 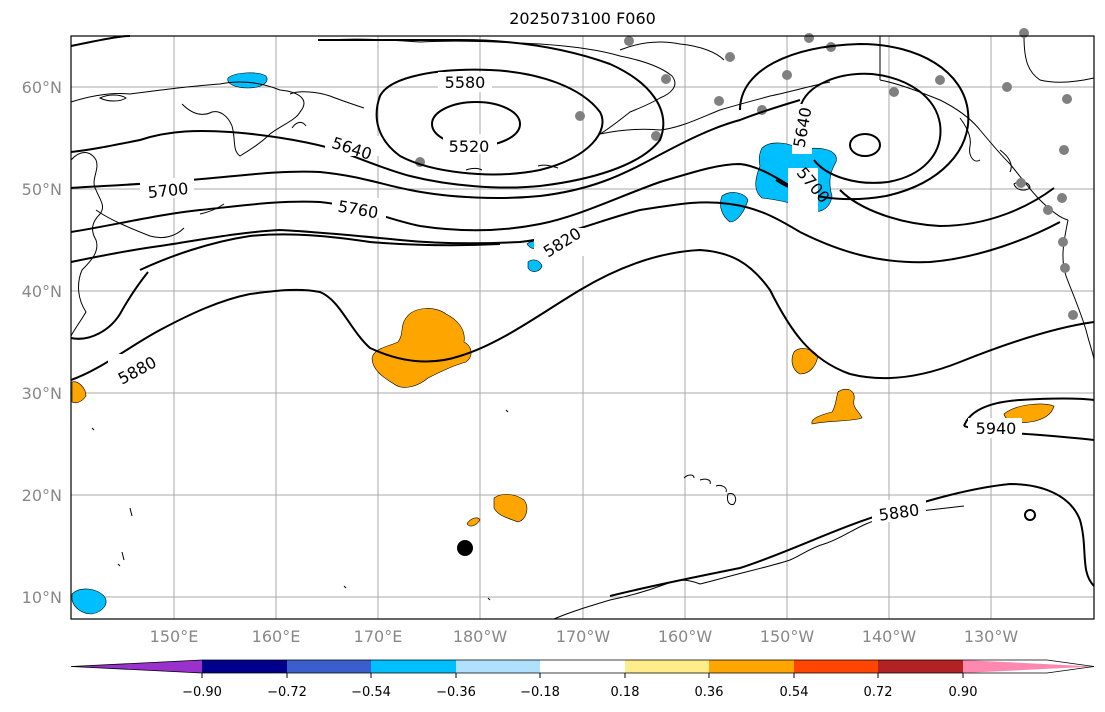 I want to click on lat-label-10N: 10°N, so click(x=42, y=597).